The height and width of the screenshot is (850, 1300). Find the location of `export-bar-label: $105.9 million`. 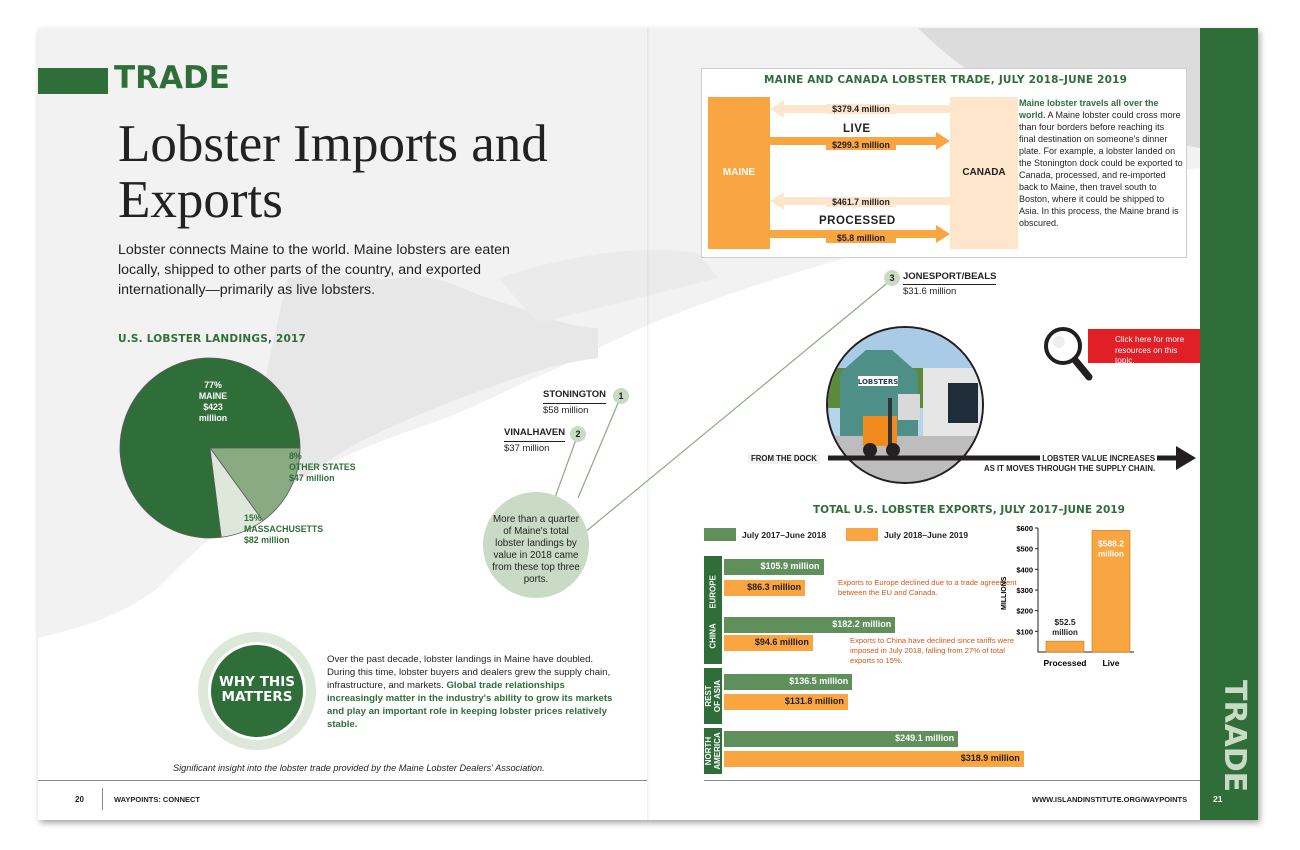

export-bar-label: $105.9 million is located at coordinates (790, 566).